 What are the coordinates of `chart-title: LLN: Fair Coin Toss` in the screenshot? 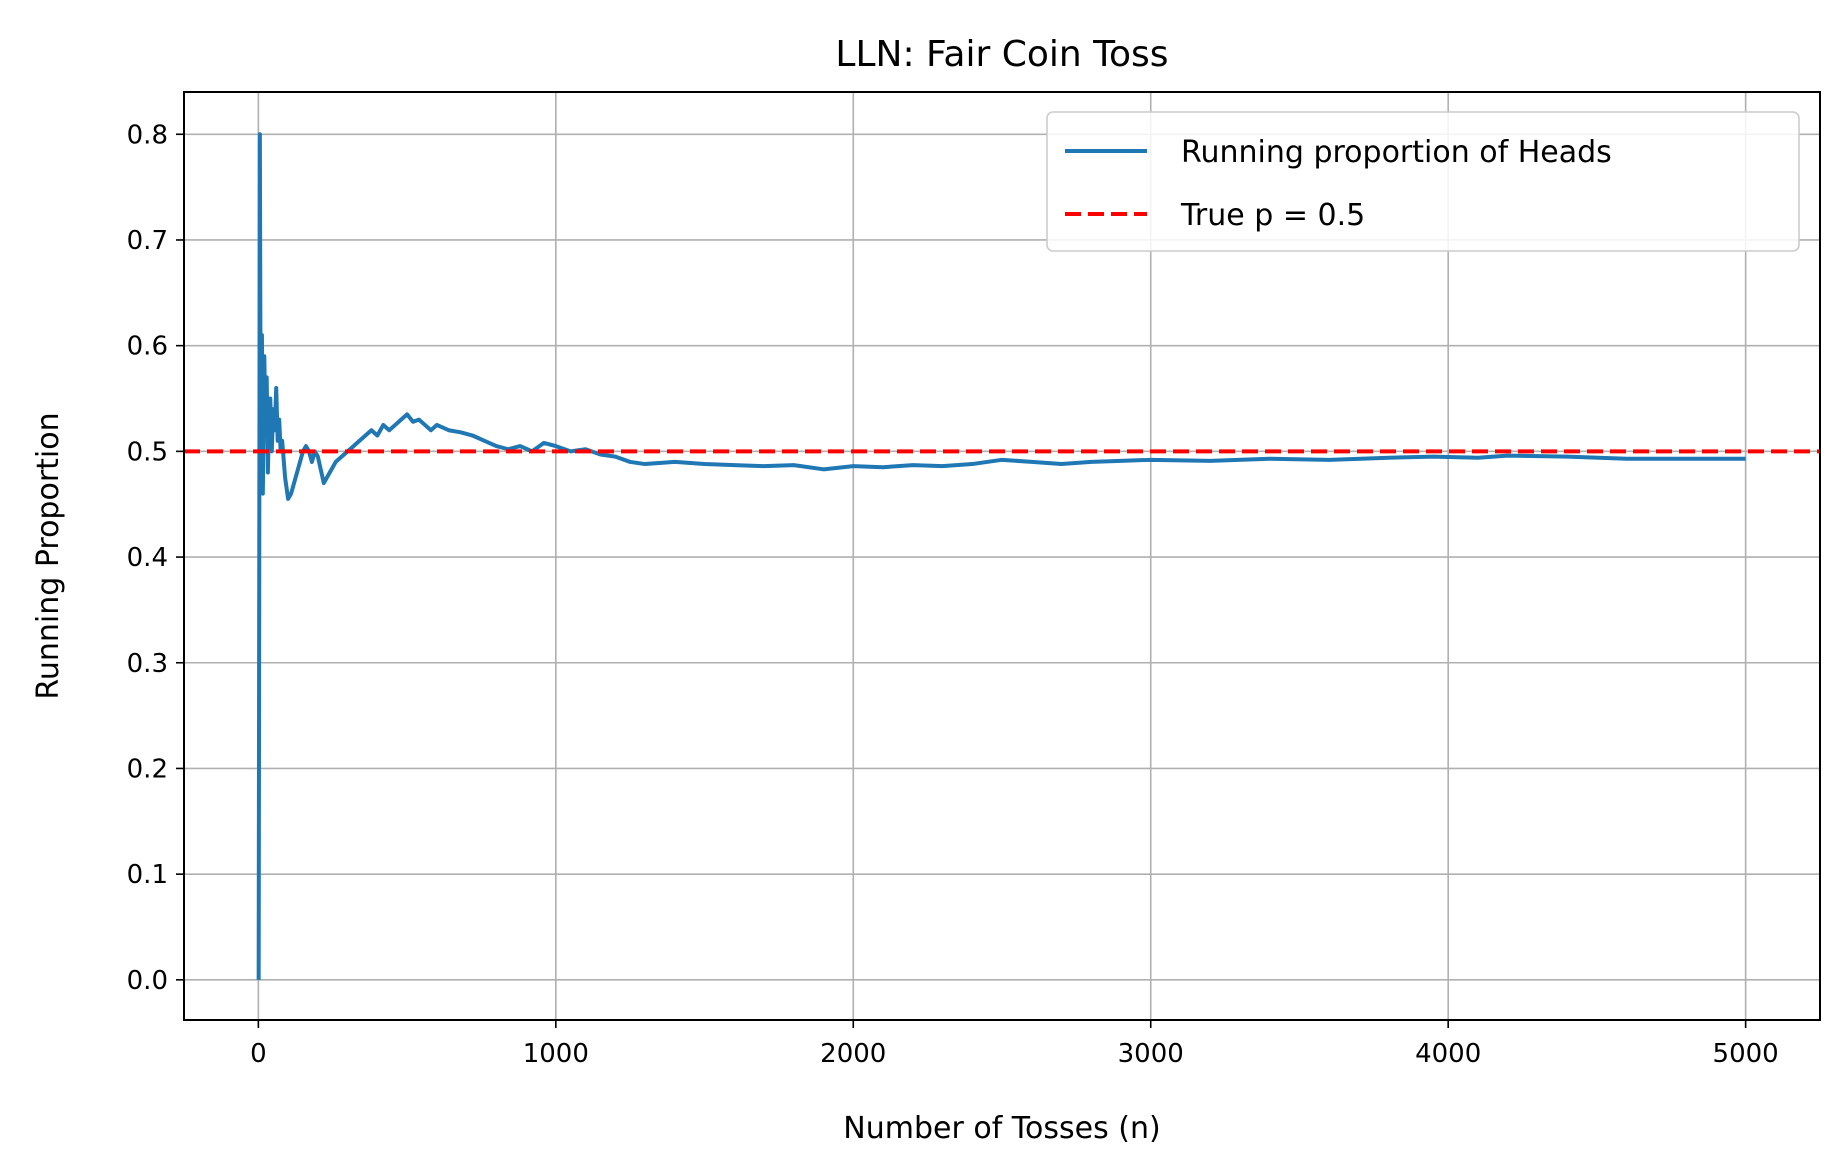 It's located at (1001, 54).